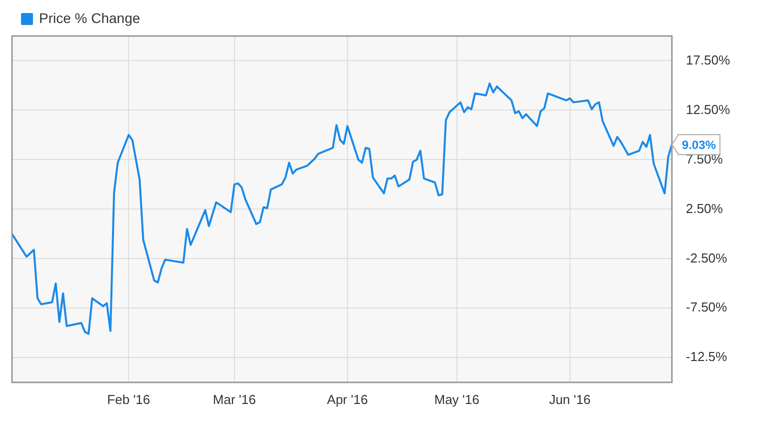 This screenshot has height=432, width=764. Describe the element at coordinates (707, 258) in the screenshot. I see `y-tick-label: -2.50%` at that location.